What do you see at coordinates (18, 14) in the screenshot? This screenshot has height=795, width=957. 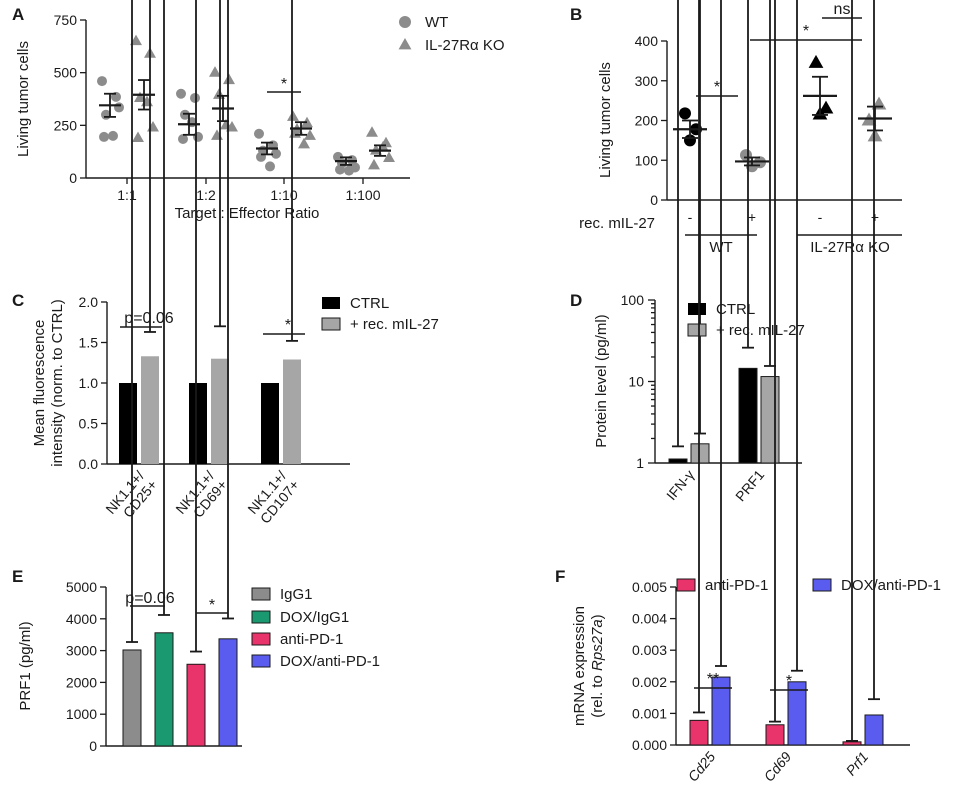 I see `panel-a-label: A` at bounding box center [18, 14].